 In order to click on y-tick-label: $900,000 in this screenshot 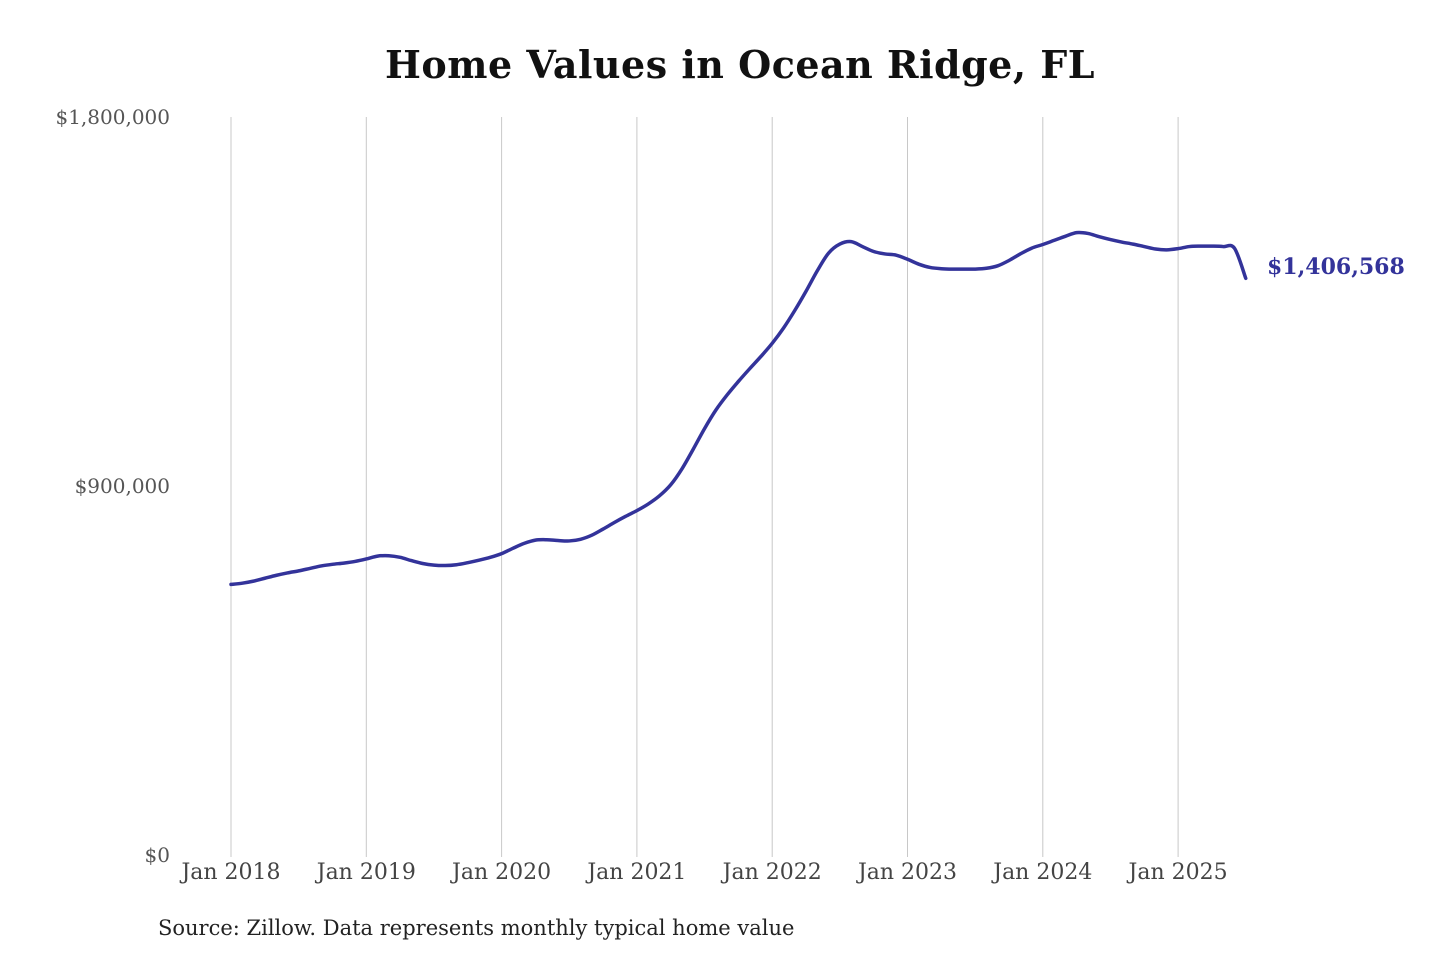, I will do `click(122, 486)`.